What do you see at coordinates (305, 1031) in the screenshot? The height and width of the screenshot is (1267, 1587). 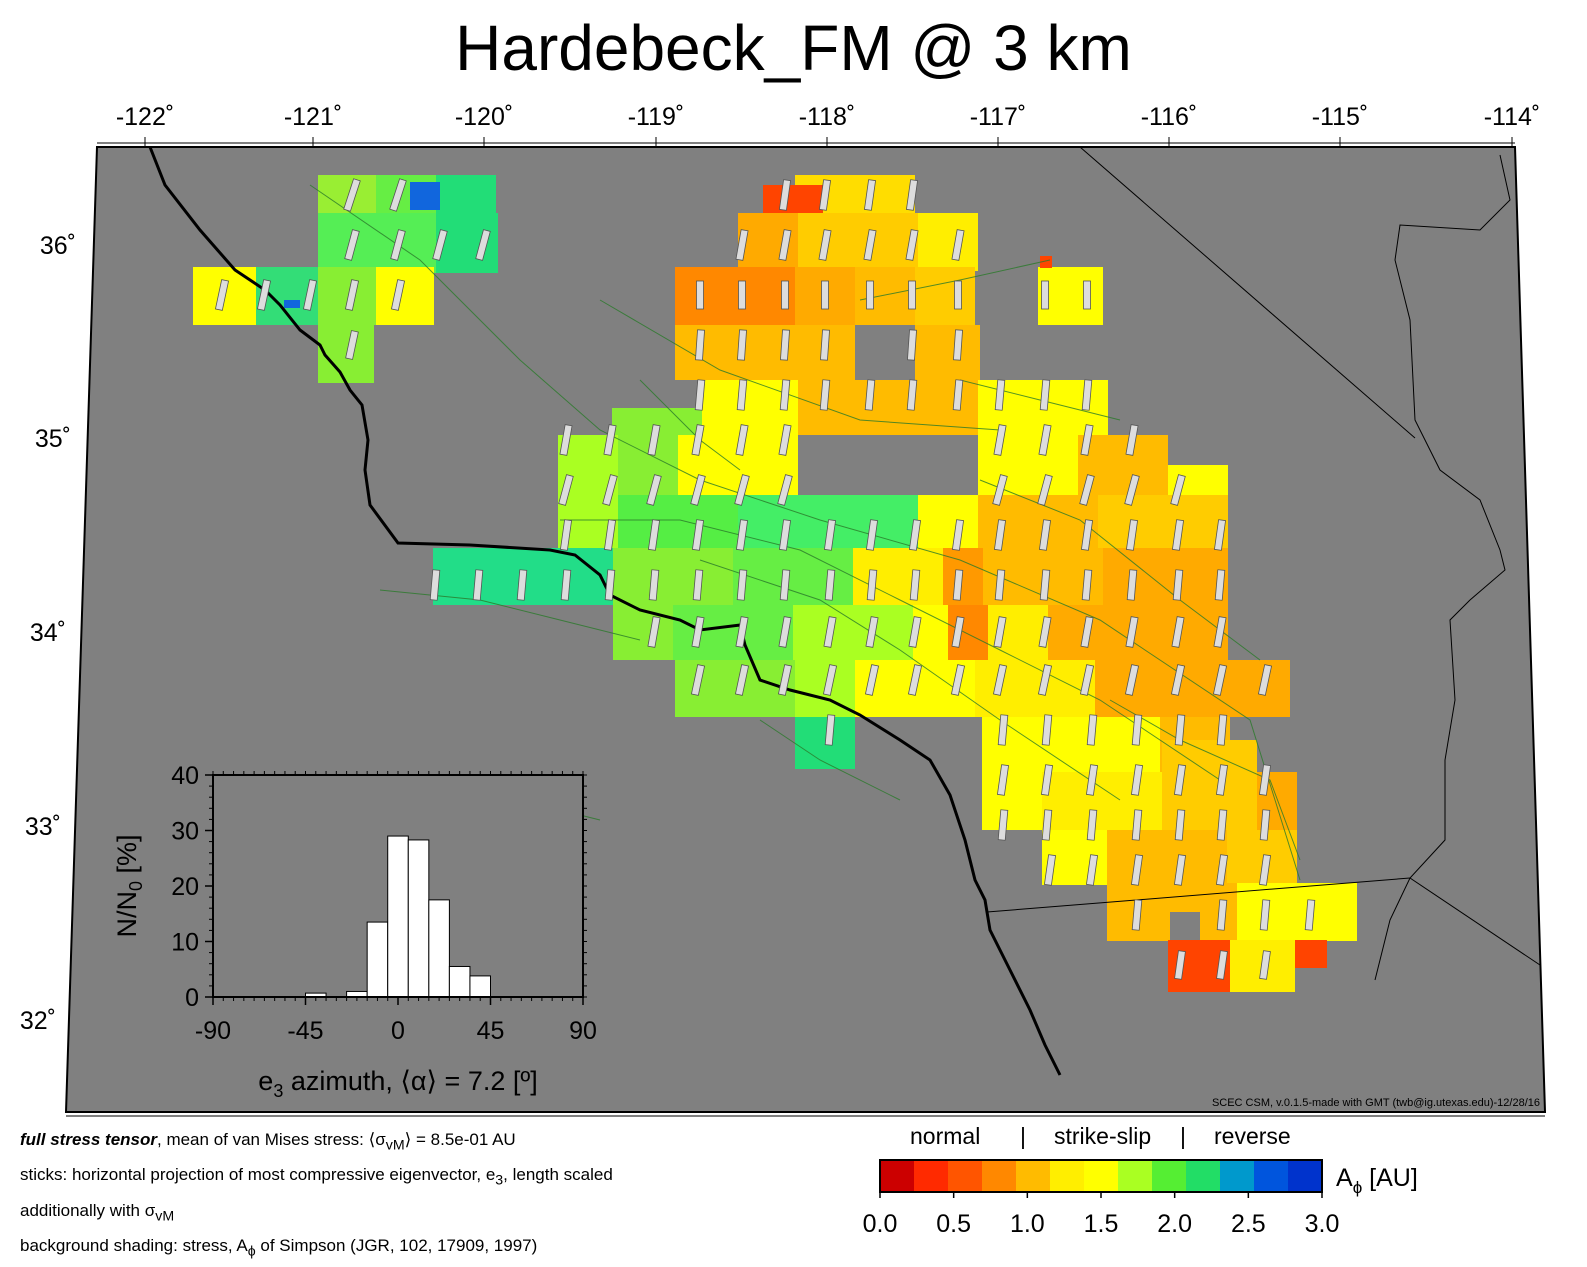 I see `hist-xtick-label: -45` at bounding box center [305, 1031].